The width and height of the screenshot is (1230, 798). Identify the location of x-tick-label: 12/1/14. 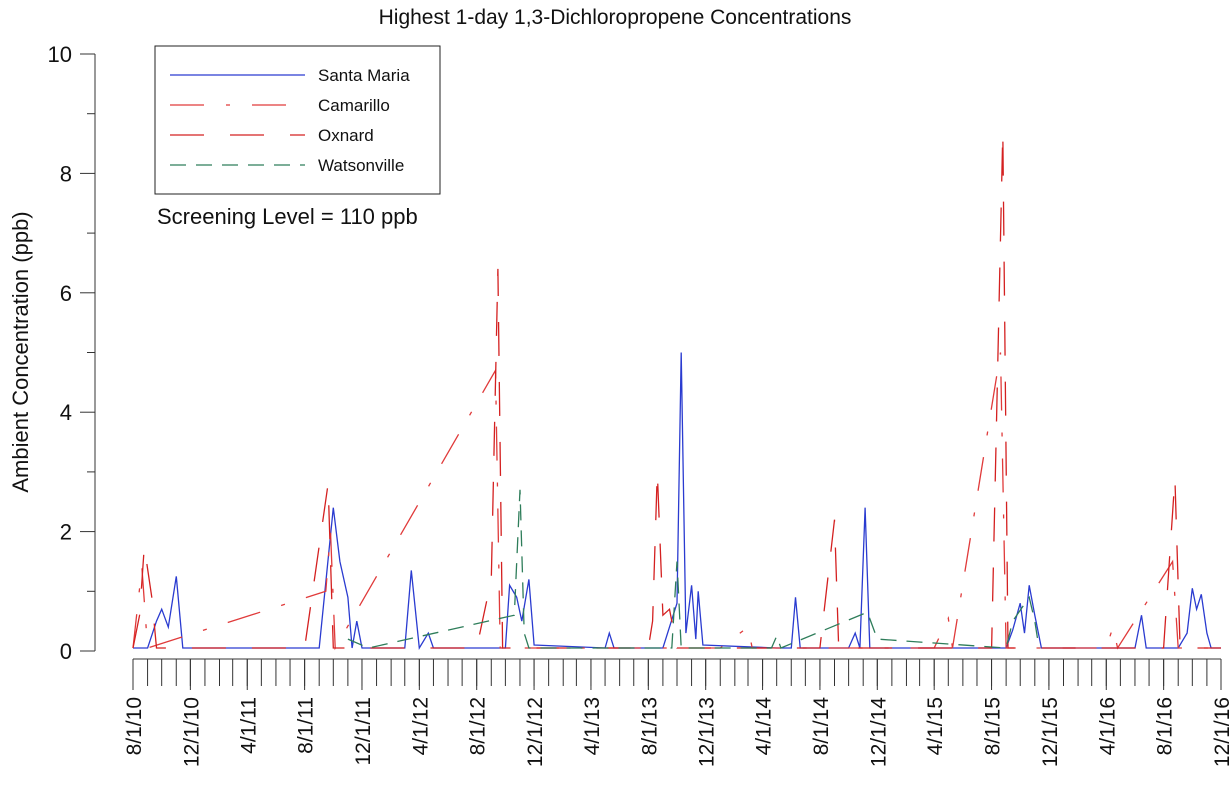
(878, 732).